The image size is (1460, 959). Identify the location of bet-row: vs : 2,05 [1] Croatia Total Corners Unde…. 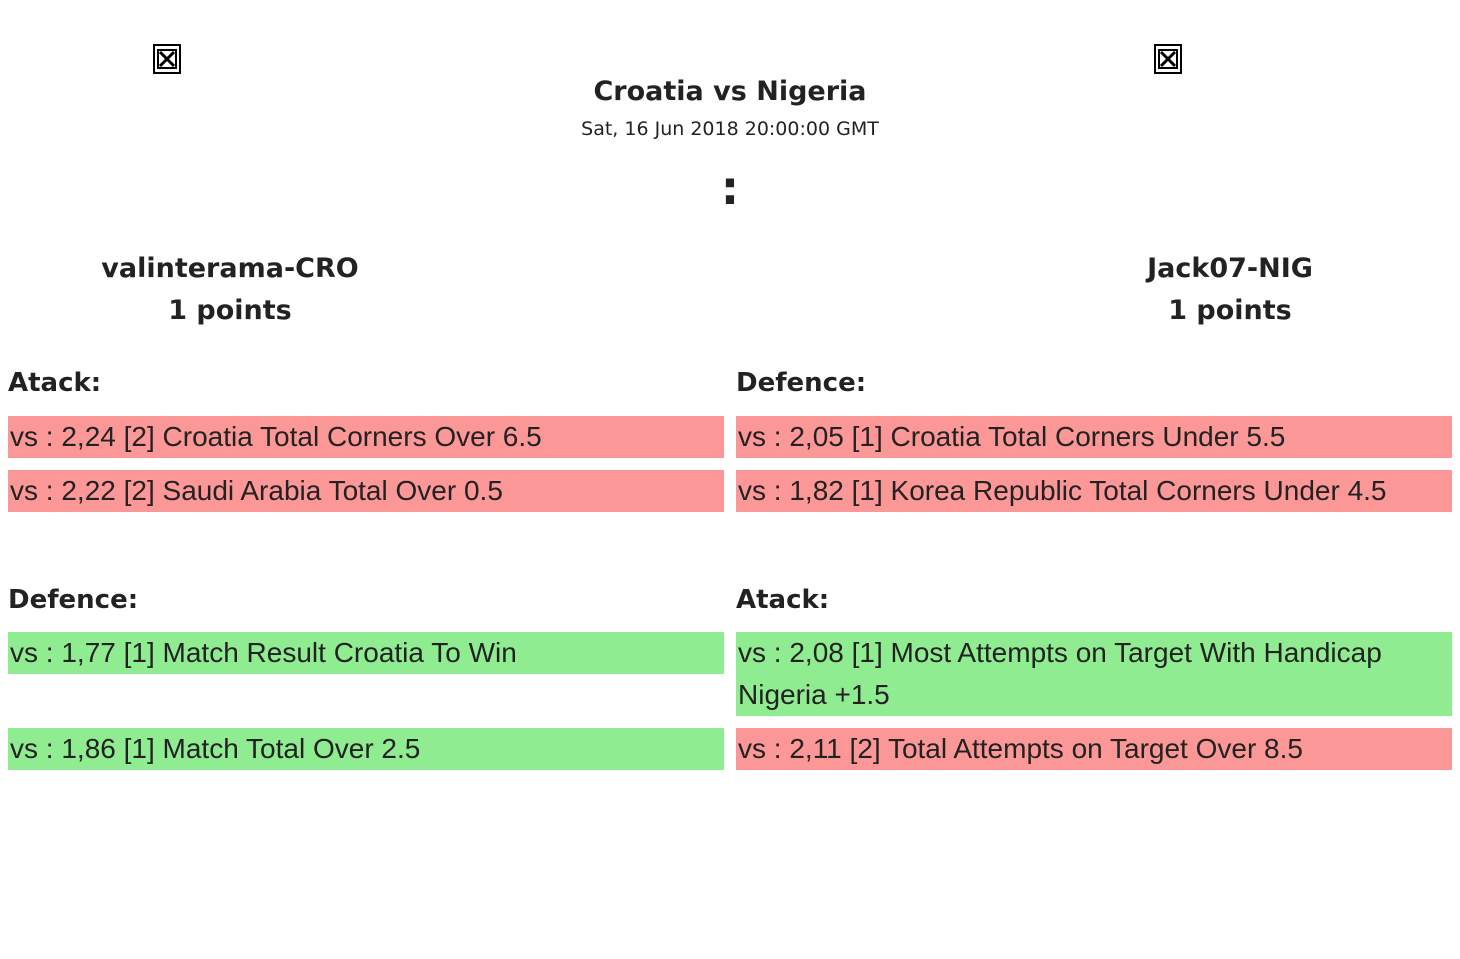
(1094, 437).